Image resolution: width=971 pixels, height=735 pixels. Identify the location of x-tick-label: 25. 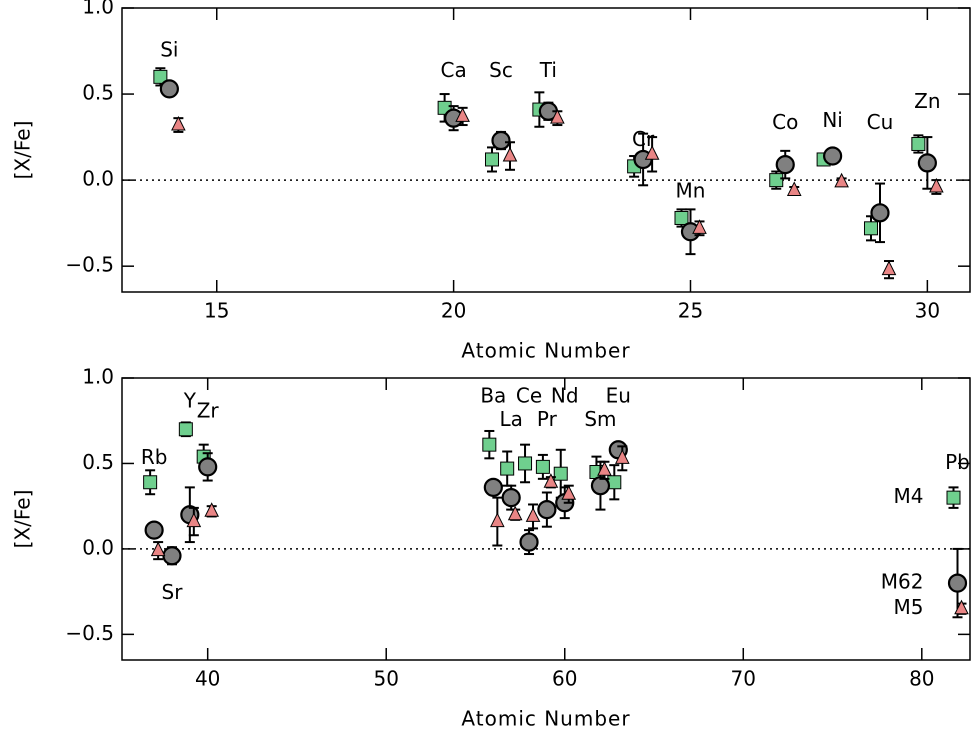
(690, 311).